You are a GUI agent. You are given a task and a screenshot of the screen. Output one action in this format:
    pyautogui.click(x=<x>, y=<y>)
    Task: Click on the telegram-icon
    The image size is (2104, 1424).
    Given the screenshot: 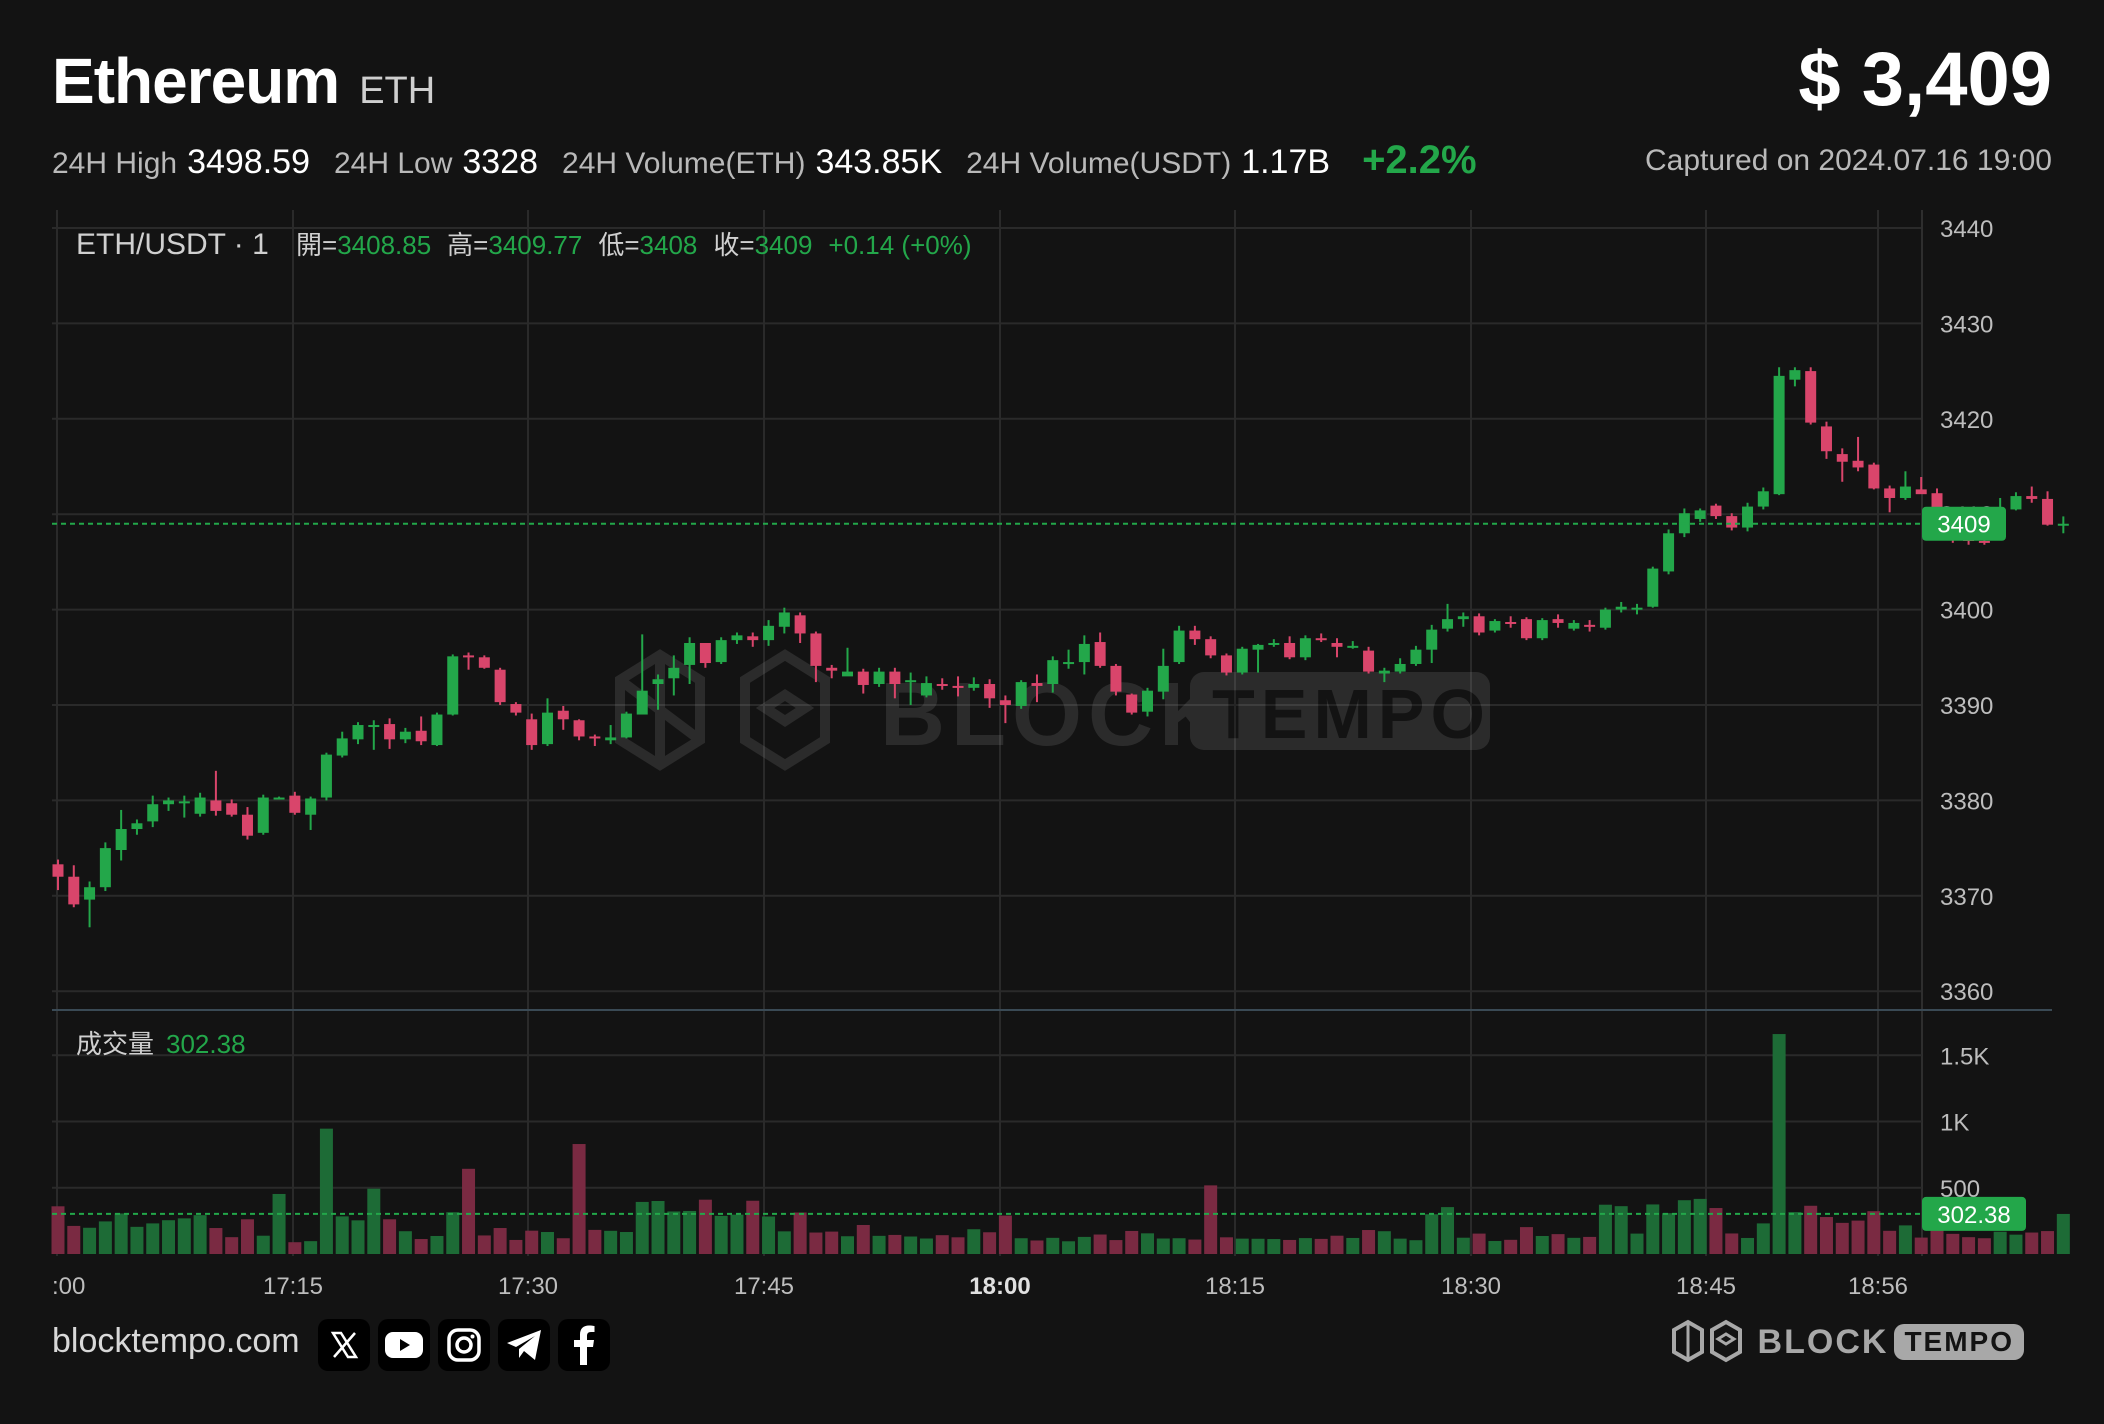 What is the action you would take?
    pyautogui.click(x=524, y=1345)
    